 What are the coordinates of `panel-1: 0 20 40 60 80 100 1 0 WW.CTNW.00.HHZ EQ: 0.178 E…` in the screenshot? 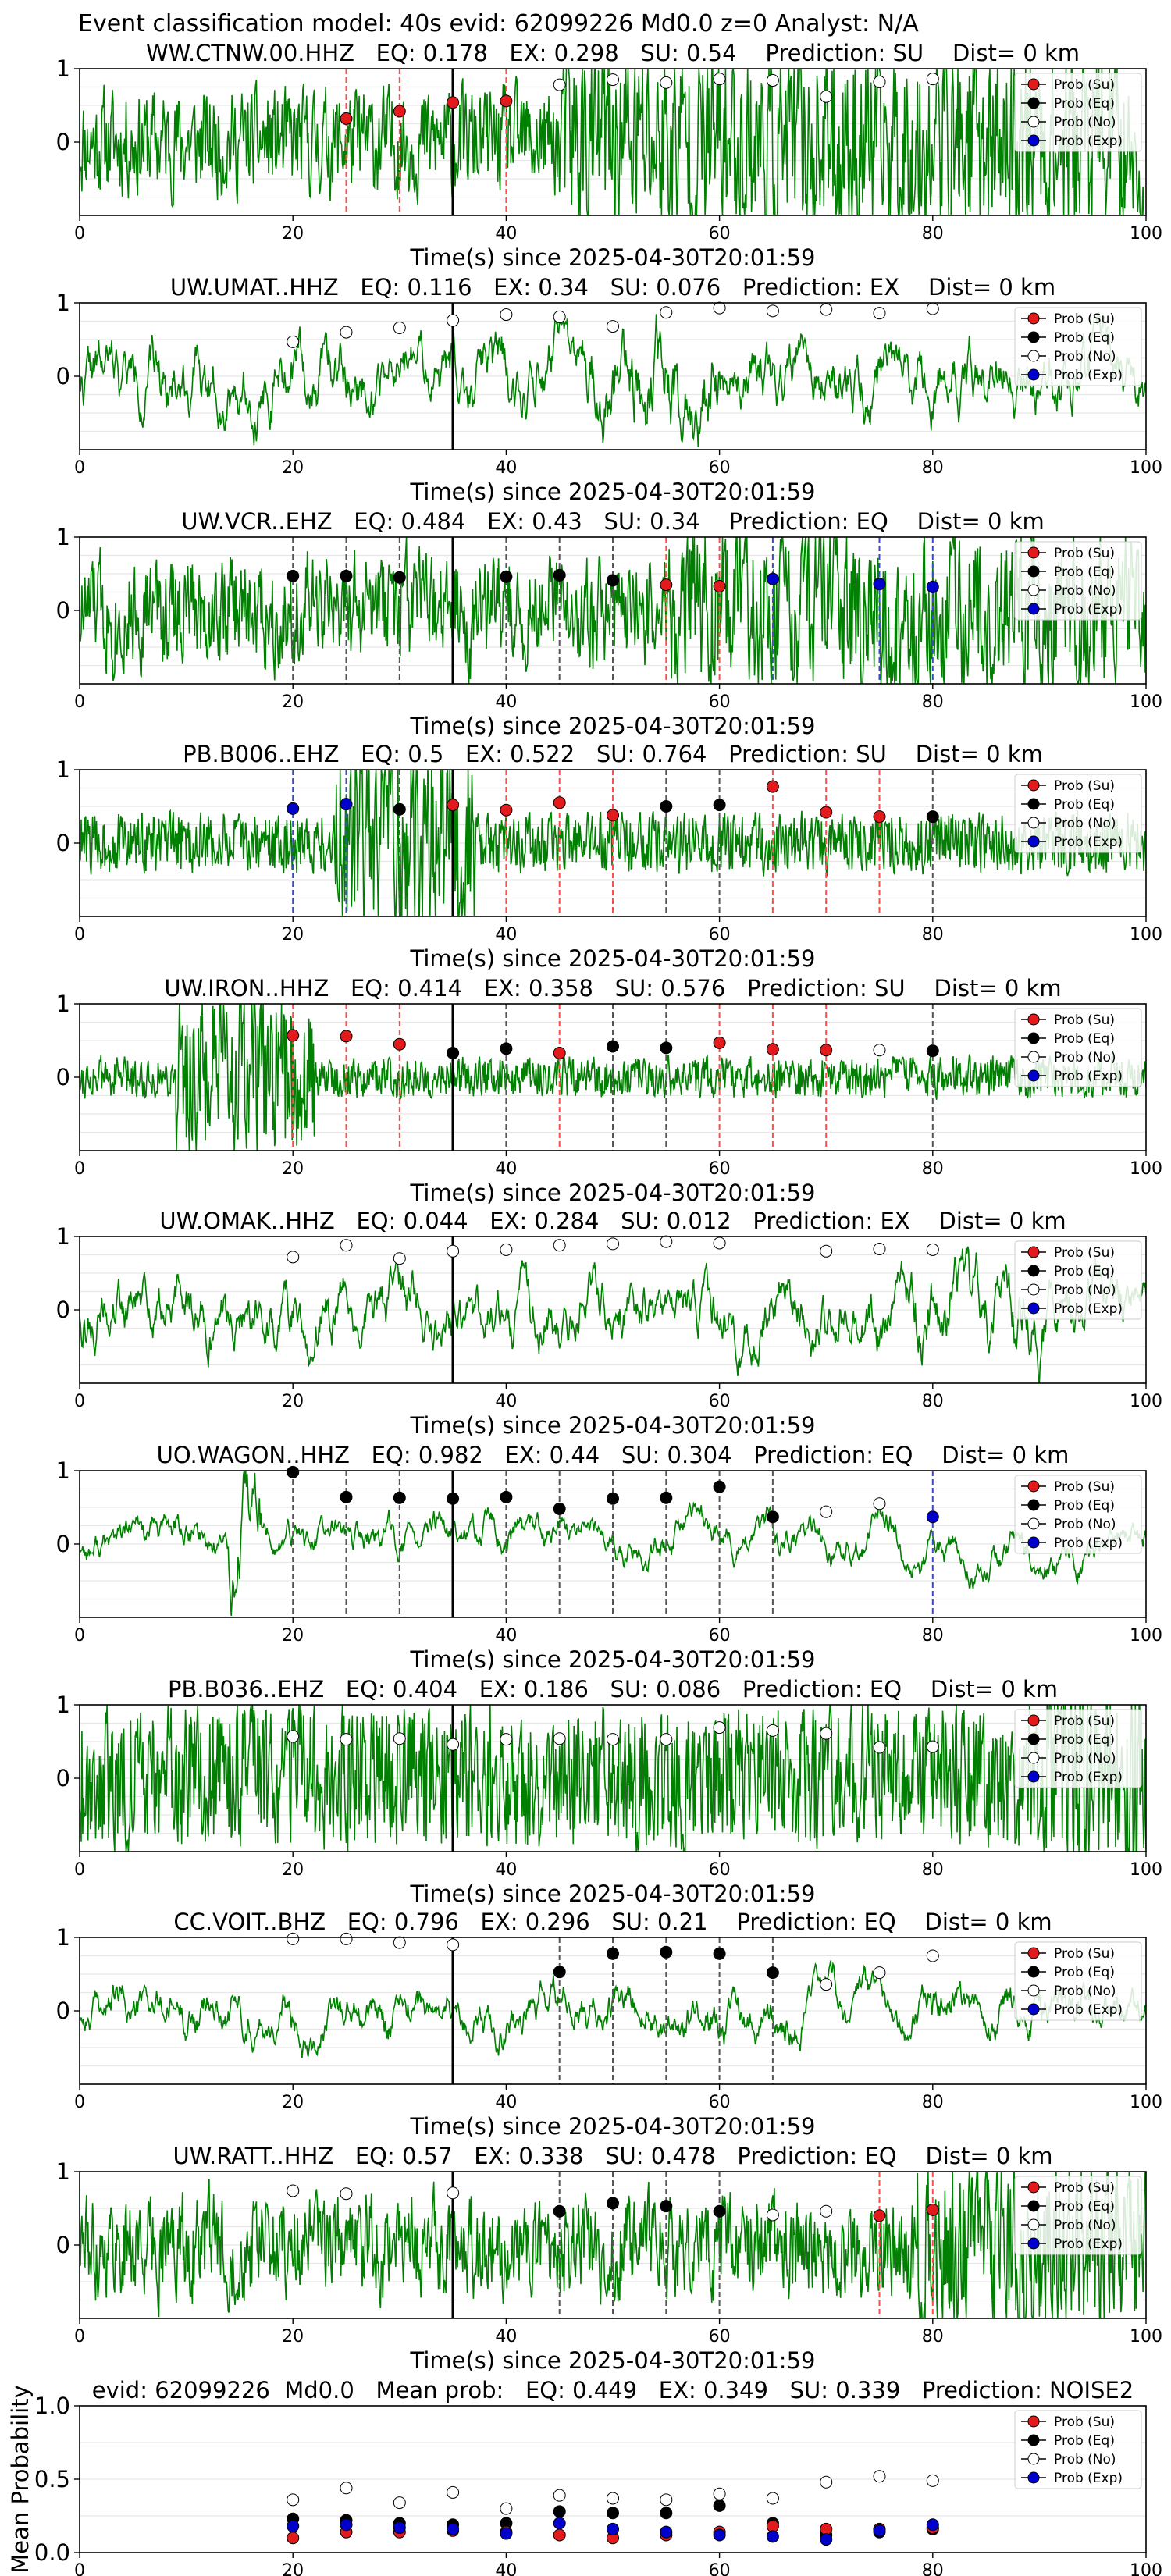 It's located at (609, 155).